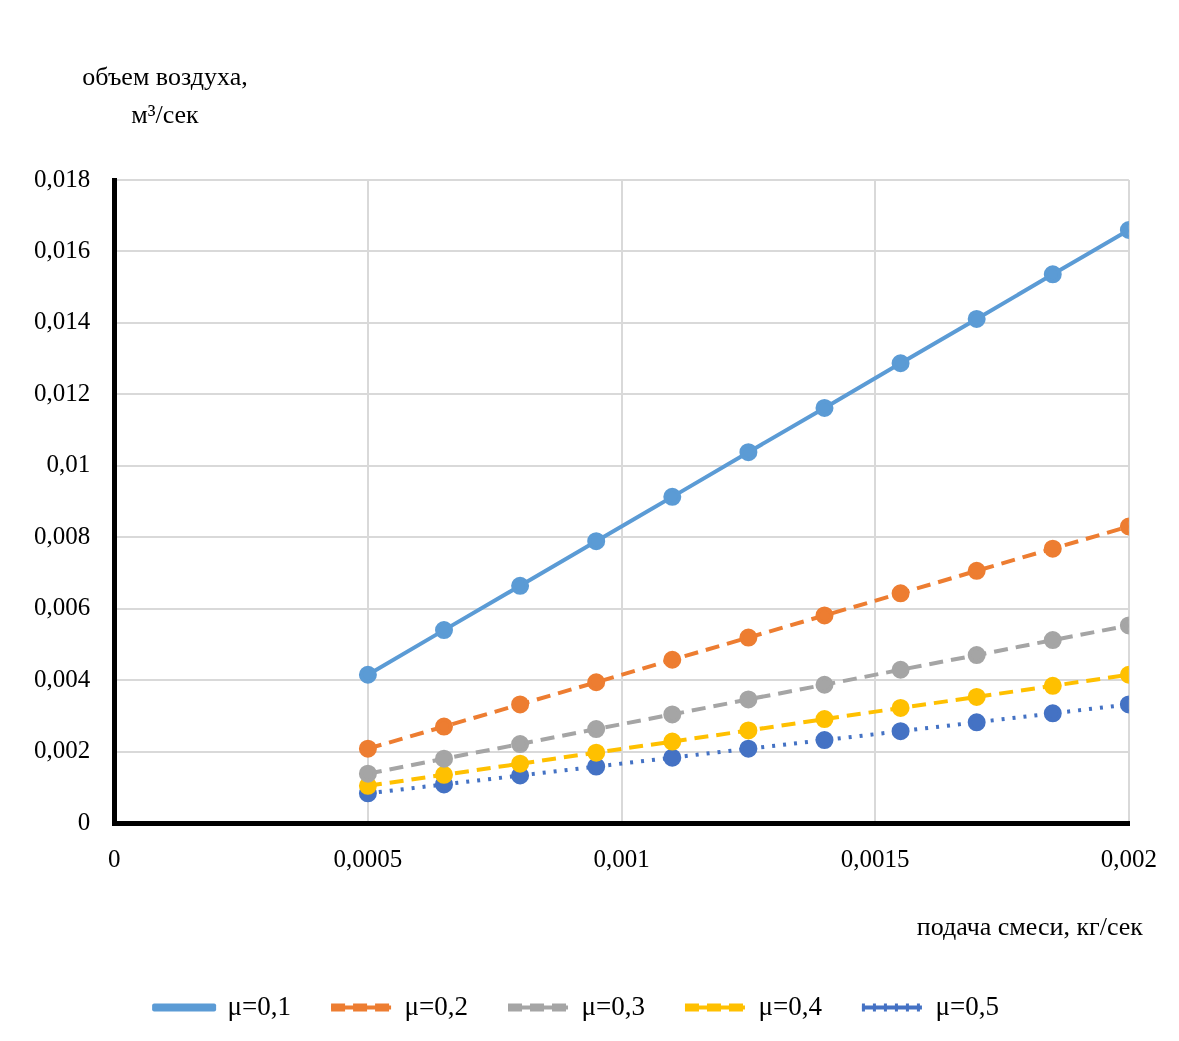  Describe the element at coordinates (62, 607) in the screenshot. I see `y-tick-label: 0,006` at that location.